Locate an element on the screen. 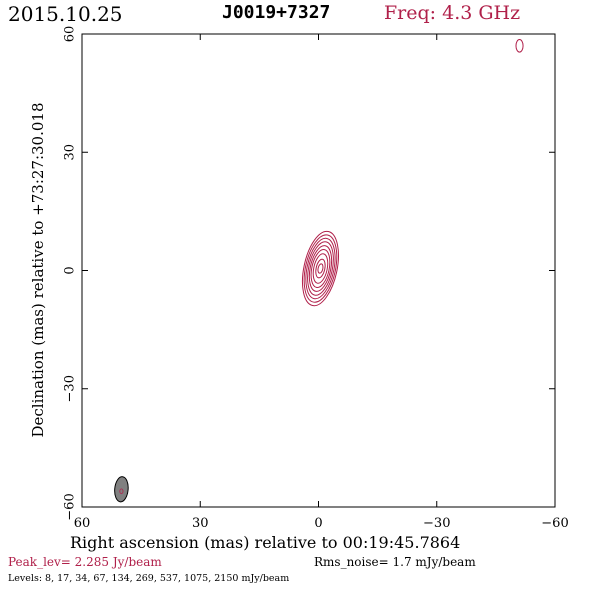  beam-center-contour is located at coordinates (121, 491).